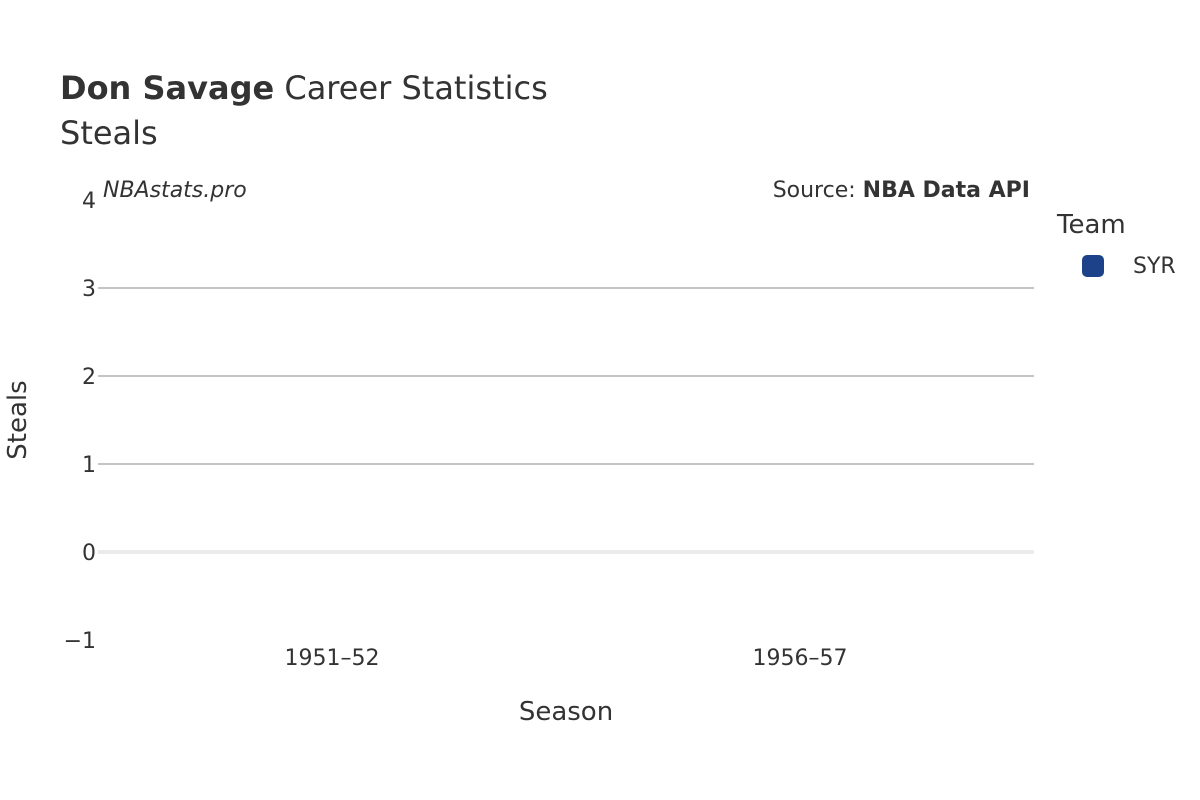 Image resolution: width=1200 pixels, height=800 pixels. Describe the element at coordinates (109, 133) in the screenshot. I see `chart-subtitle: Steals` at that location.